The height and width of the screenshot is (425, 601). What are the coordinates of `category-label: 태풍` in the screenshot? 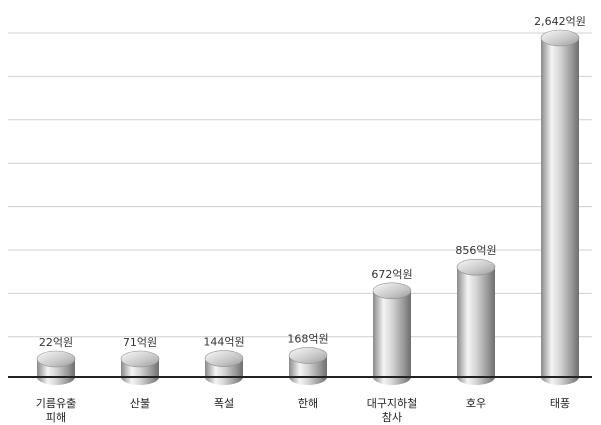 It's located at (560, 403).